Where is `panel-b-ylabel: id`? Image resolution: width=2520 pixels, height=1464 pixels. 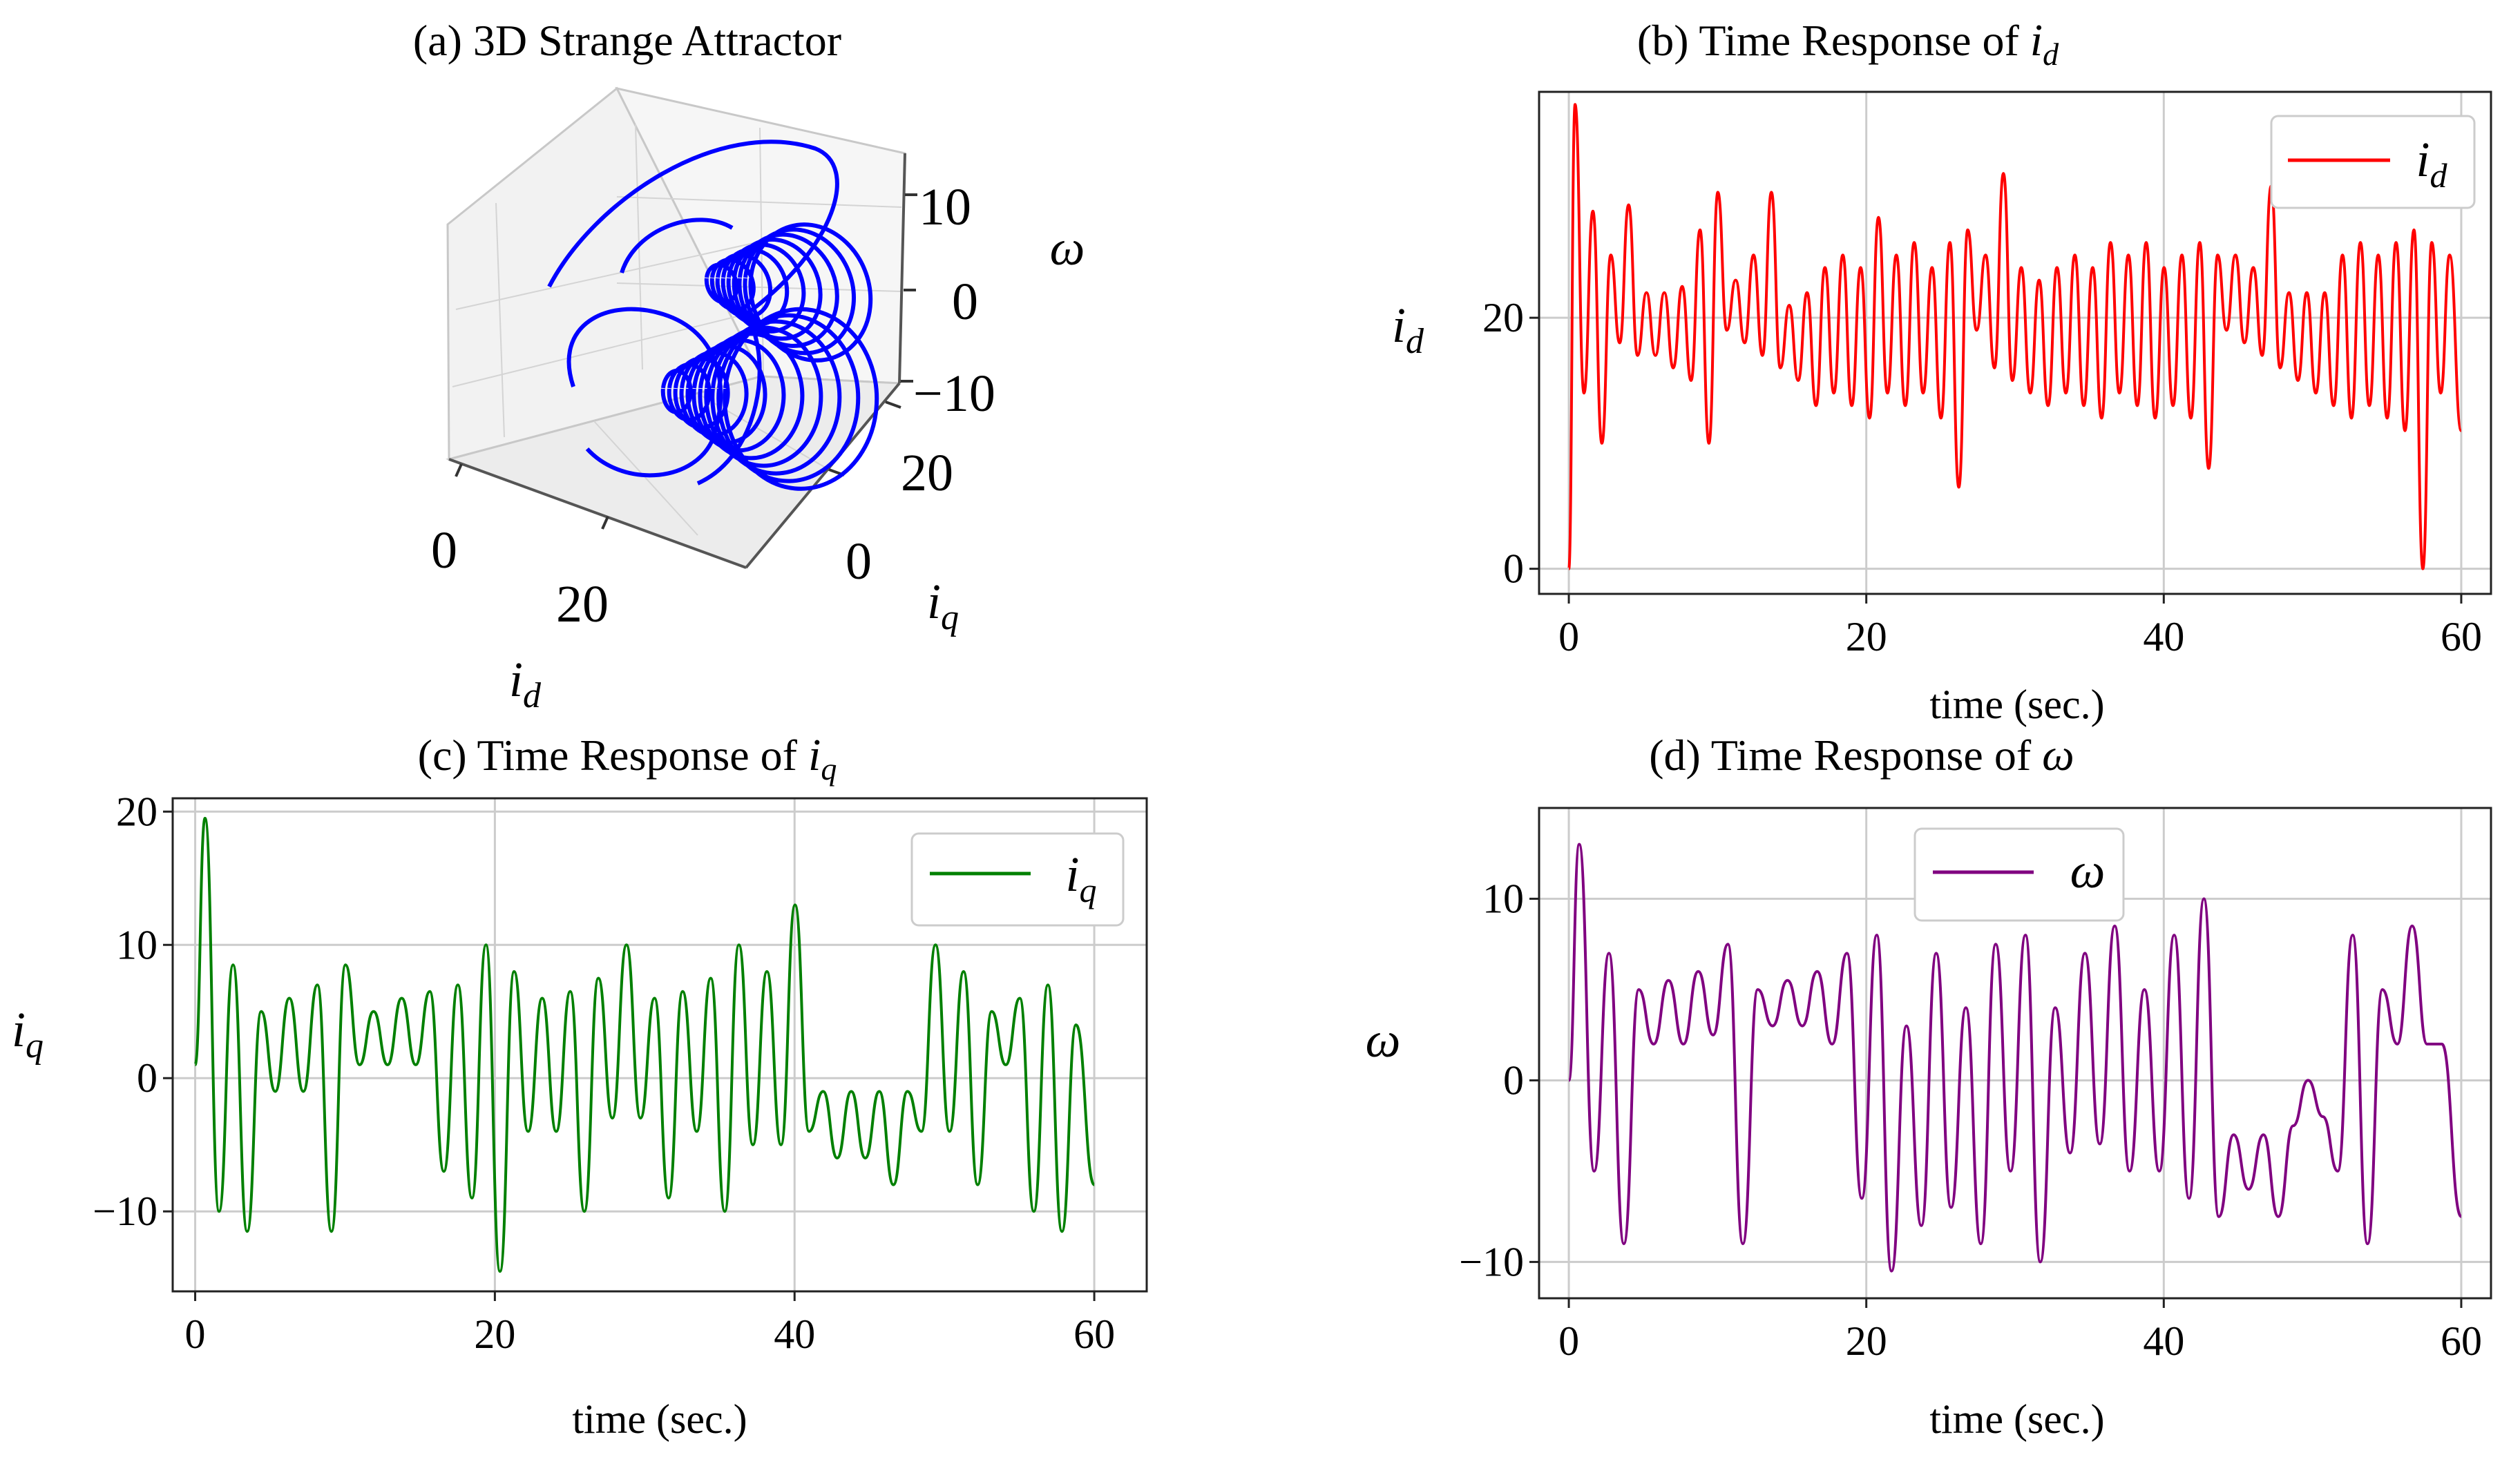 panel-b-ylabel: id is located at coordinates (1408, 329).